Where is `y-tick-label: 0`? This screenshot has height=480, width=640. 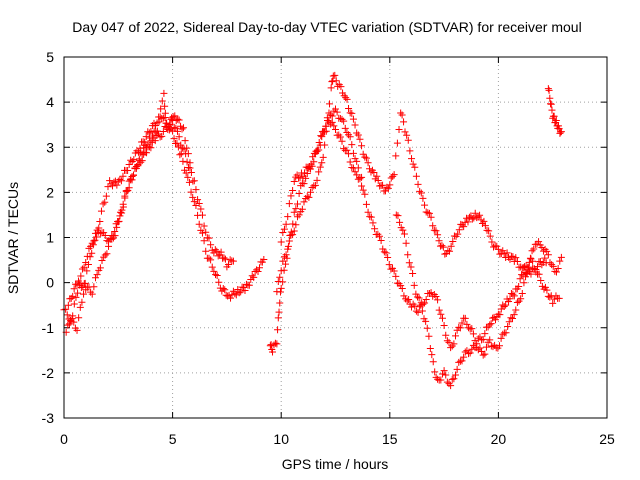
y-tick-label: 0 is located at coordinates (50, 283).